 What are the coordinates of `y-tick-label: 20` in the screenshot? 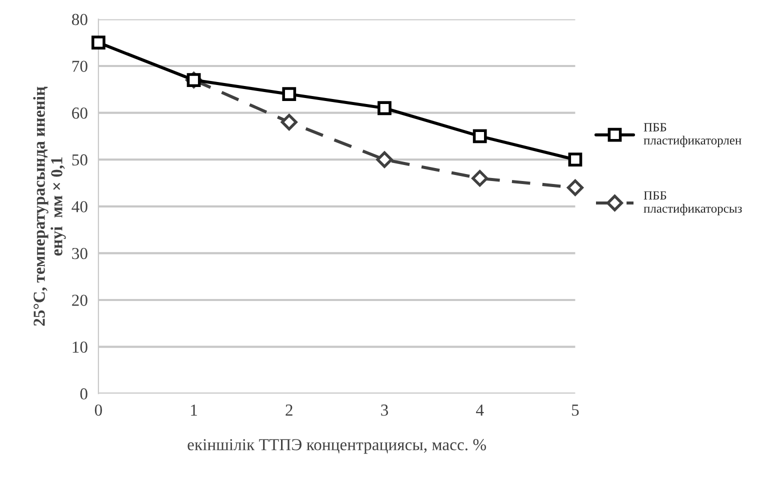 It's located at (80, 300).